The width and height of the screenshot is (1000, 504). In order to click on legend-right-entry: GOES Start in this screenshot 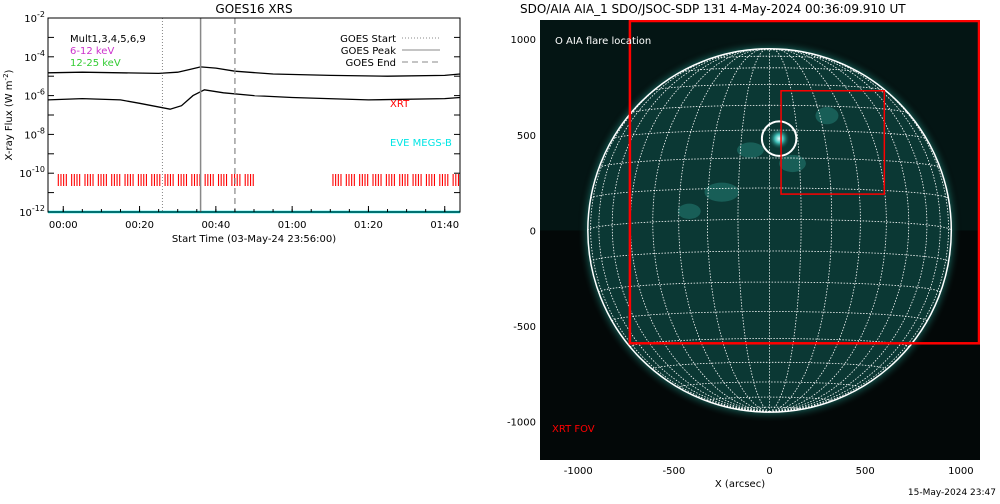, I will do `click(368, 39)`.